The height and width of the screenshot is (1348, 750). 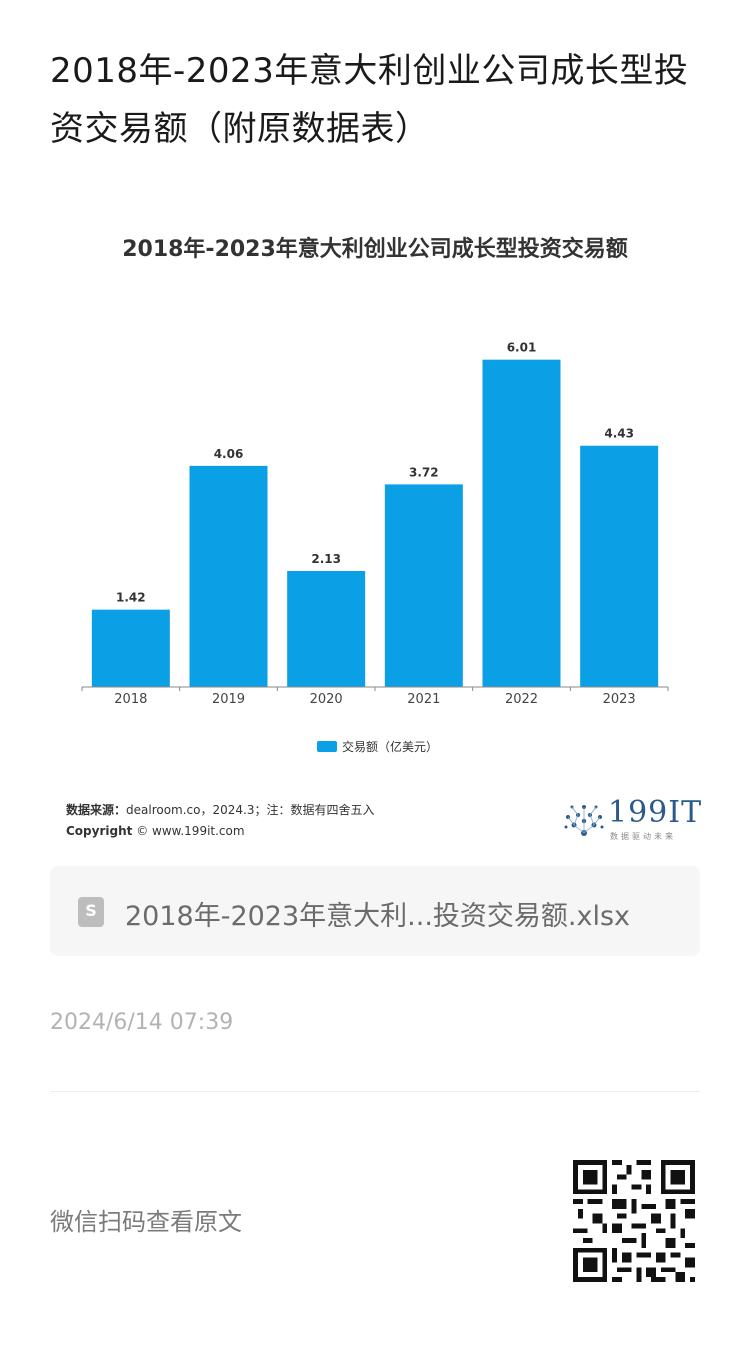 I want to click on bar-2020, so click(x=326, y=628).